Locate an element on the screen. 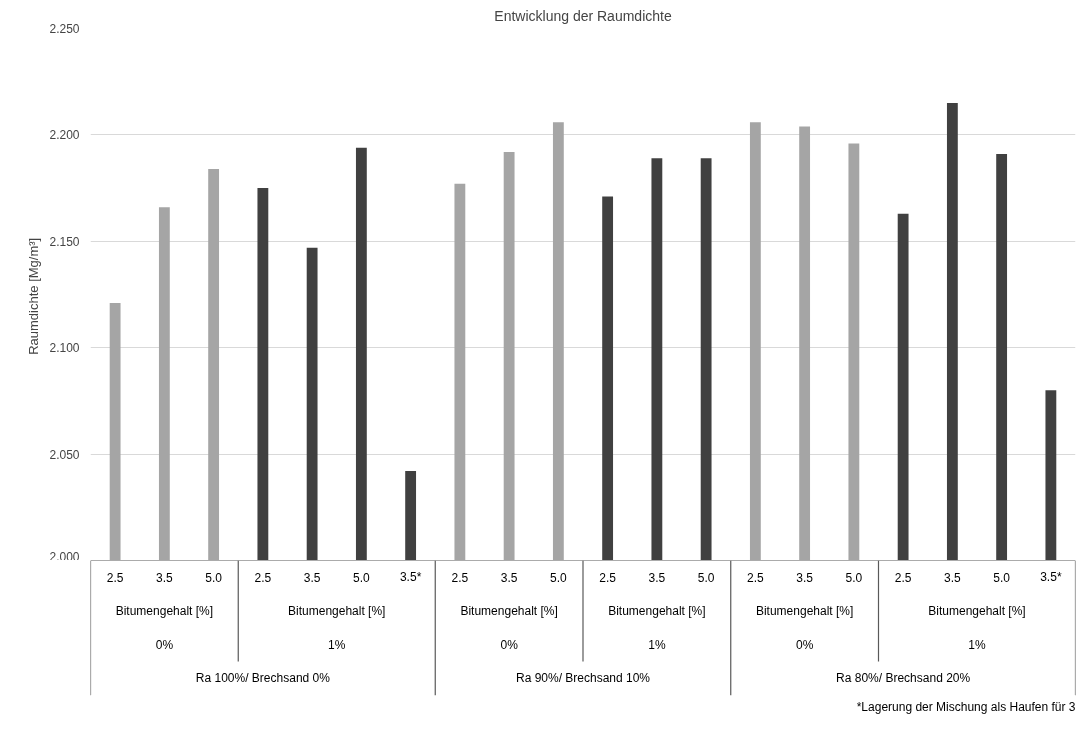 The width and height of the screenshot is (1080, 731). y-tick-label: 2.000 is located at coordinates (64, 556).